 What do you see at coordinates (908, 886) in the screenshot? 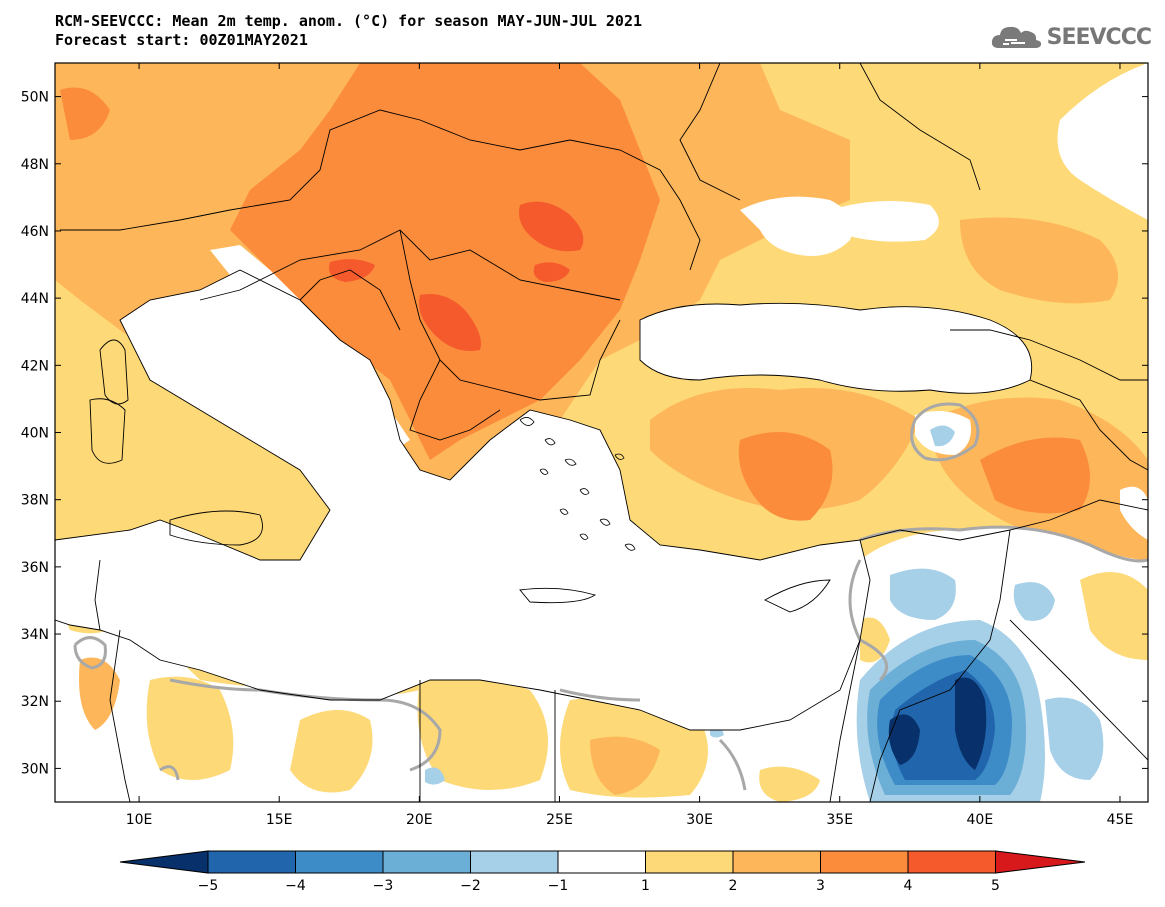
I see `colorbar-label: 4` at bounding box center [908, 886].